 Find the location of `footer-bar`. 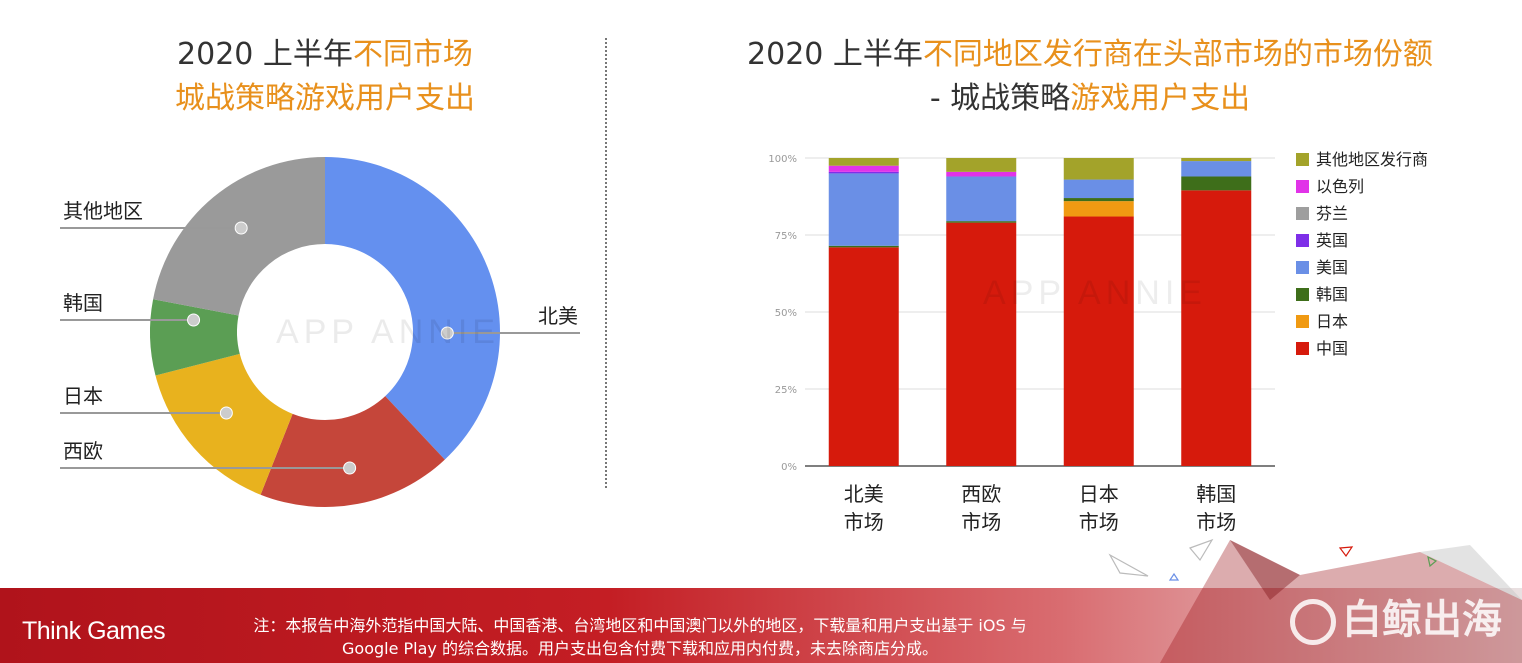

footer-bar is located at coordinates (761, 625).